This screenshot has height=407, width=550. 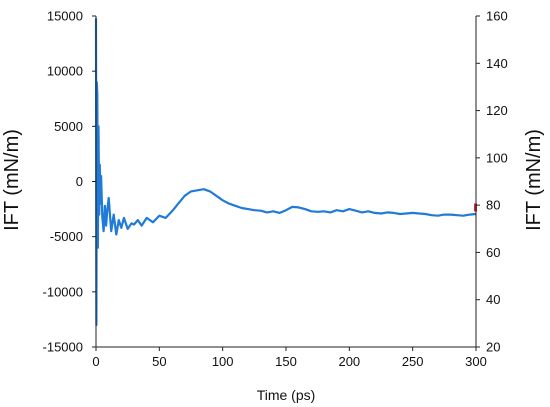 What do you see at coordinates (66, 236) in the screenshot?
I see `y-tick-label: -5000` at bounding box center [66, 236].